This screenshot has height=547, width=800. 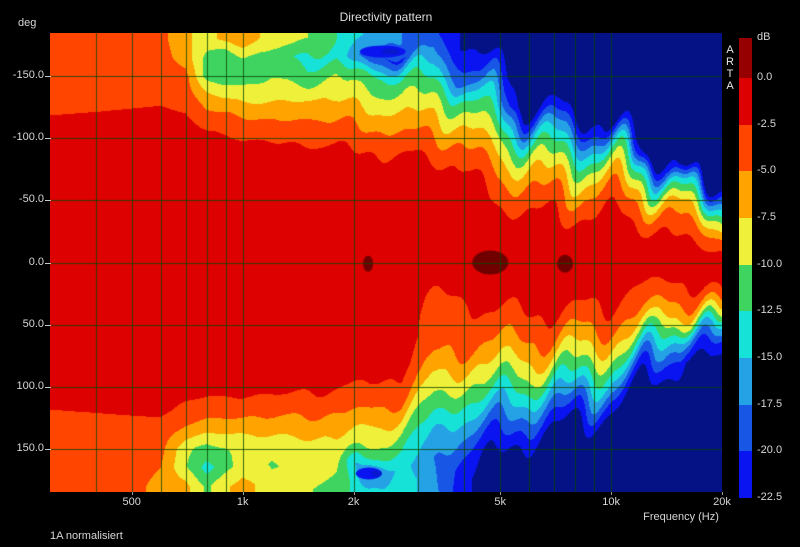 I want to click on x-tick-label: 1k, so click(x=242, y=502).